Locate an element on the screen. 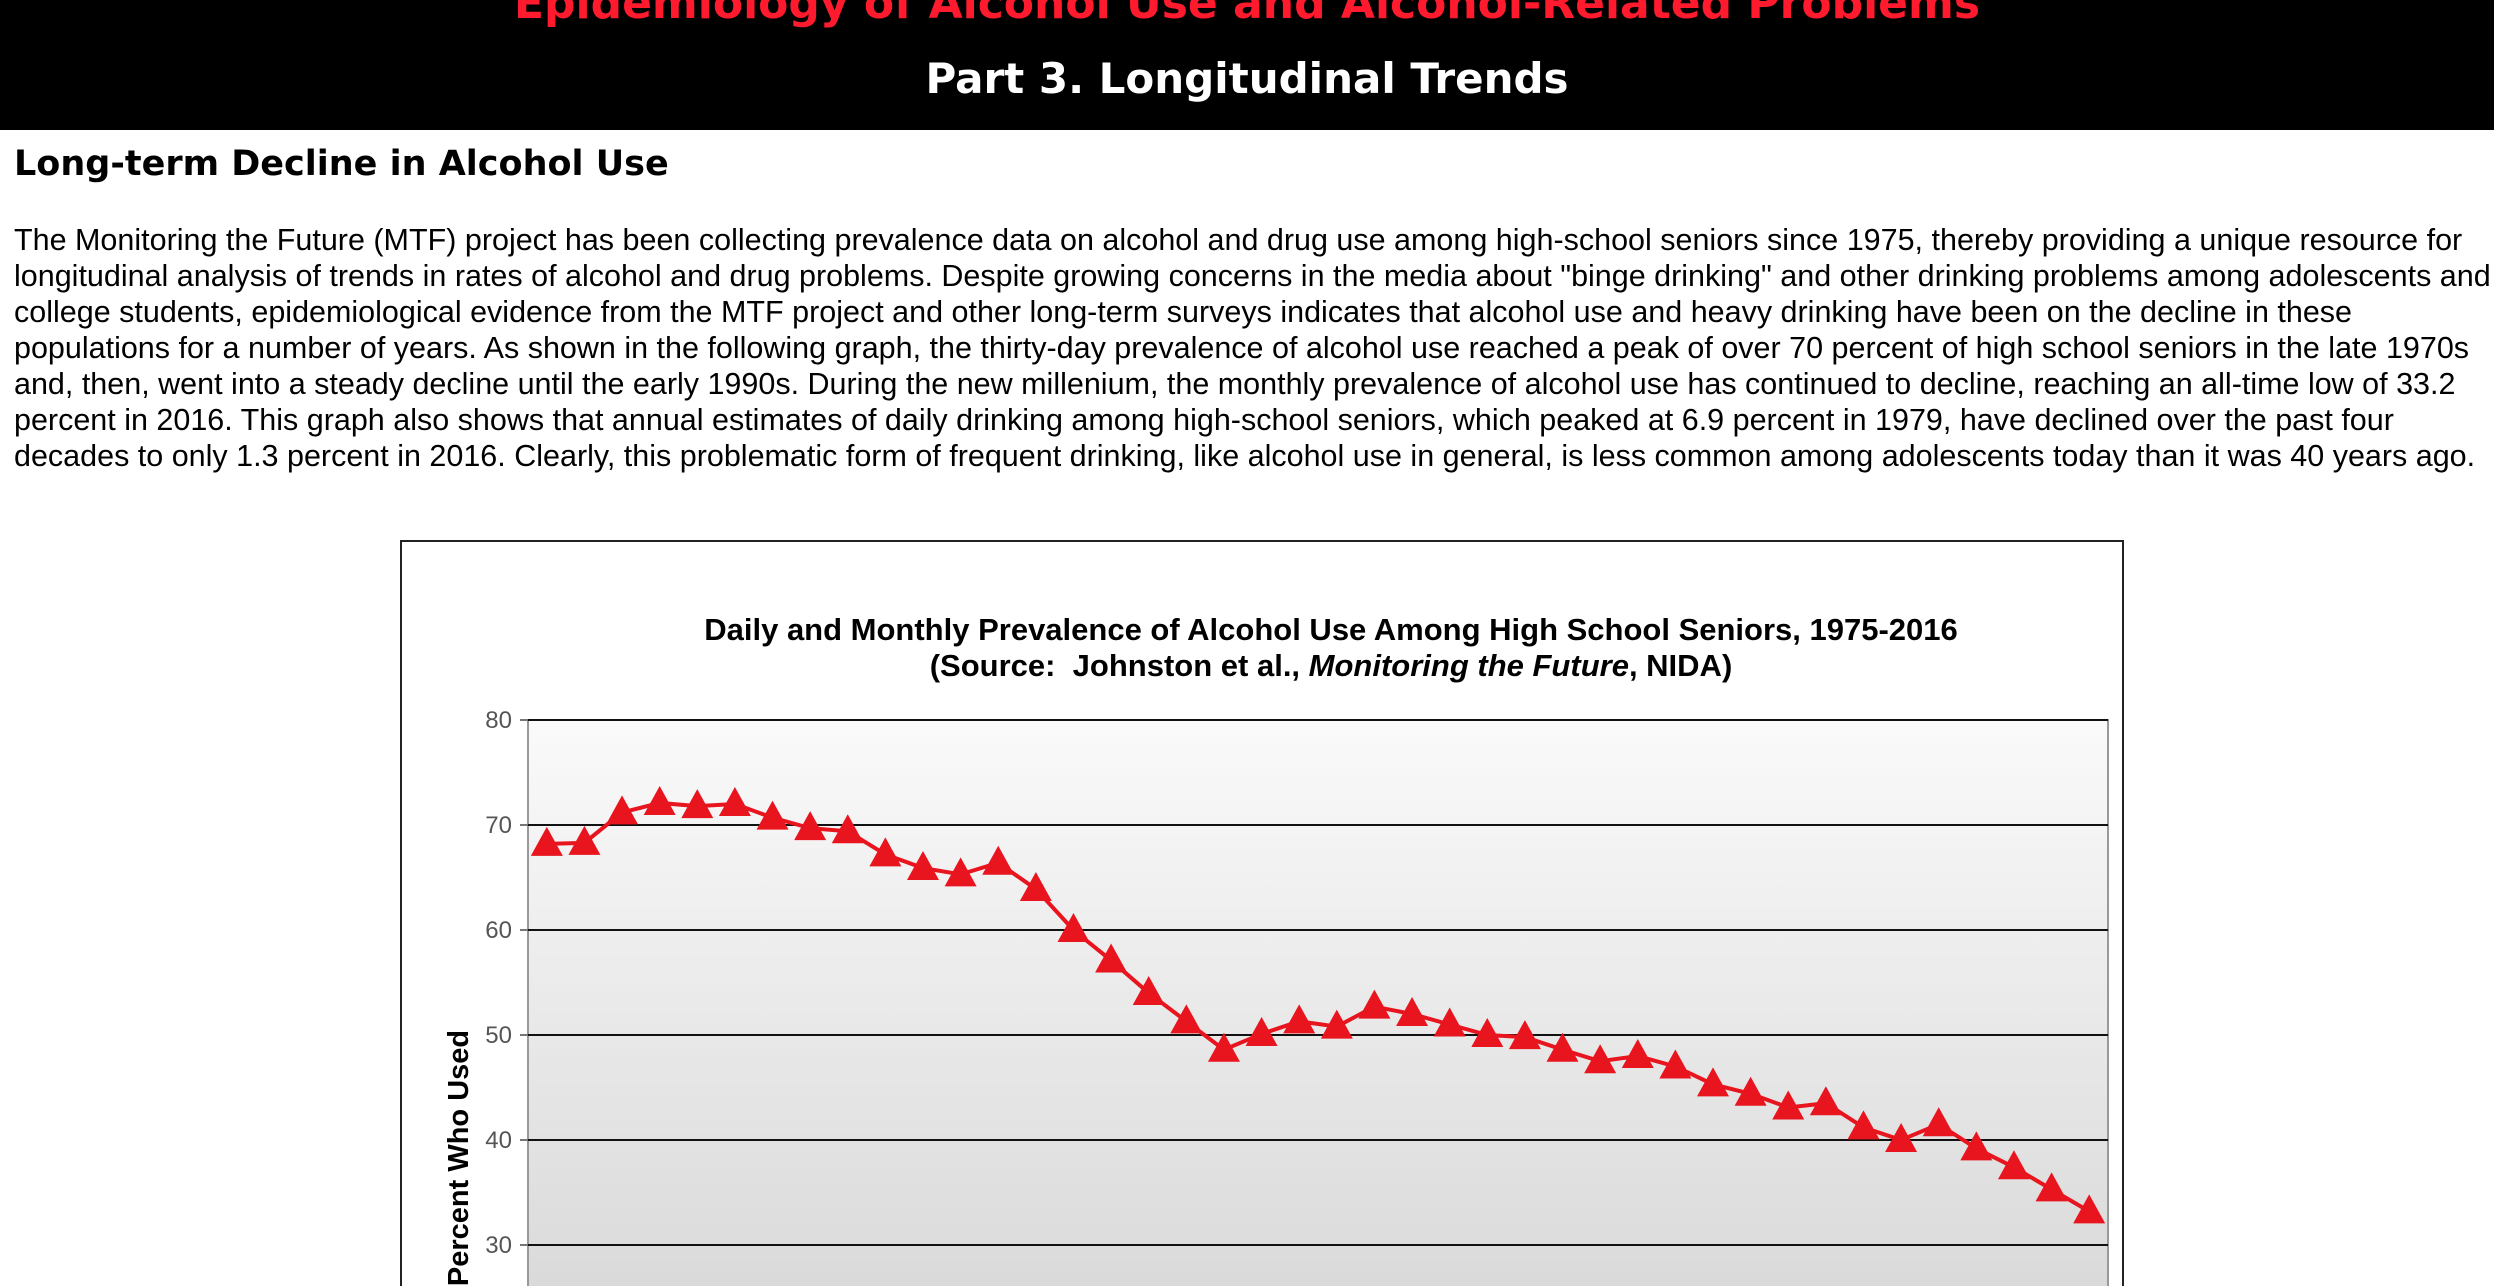  y-tick-label: 60 is located at coordinates (498, 930).